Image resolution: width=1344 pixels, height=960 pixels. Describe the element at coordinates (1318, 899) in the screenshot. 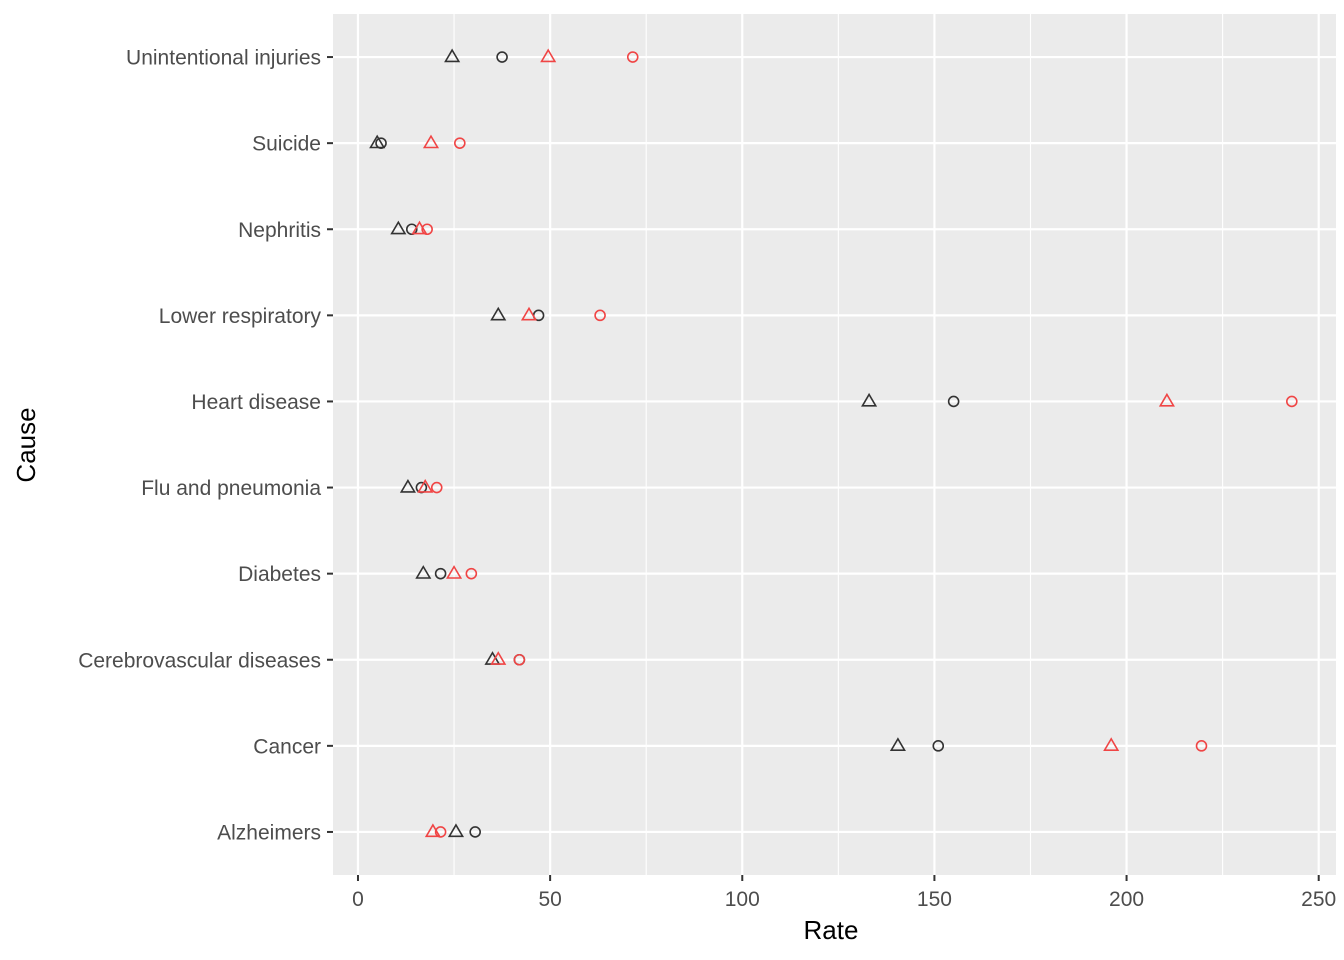

I see `x-tick-label: 250` at that location.